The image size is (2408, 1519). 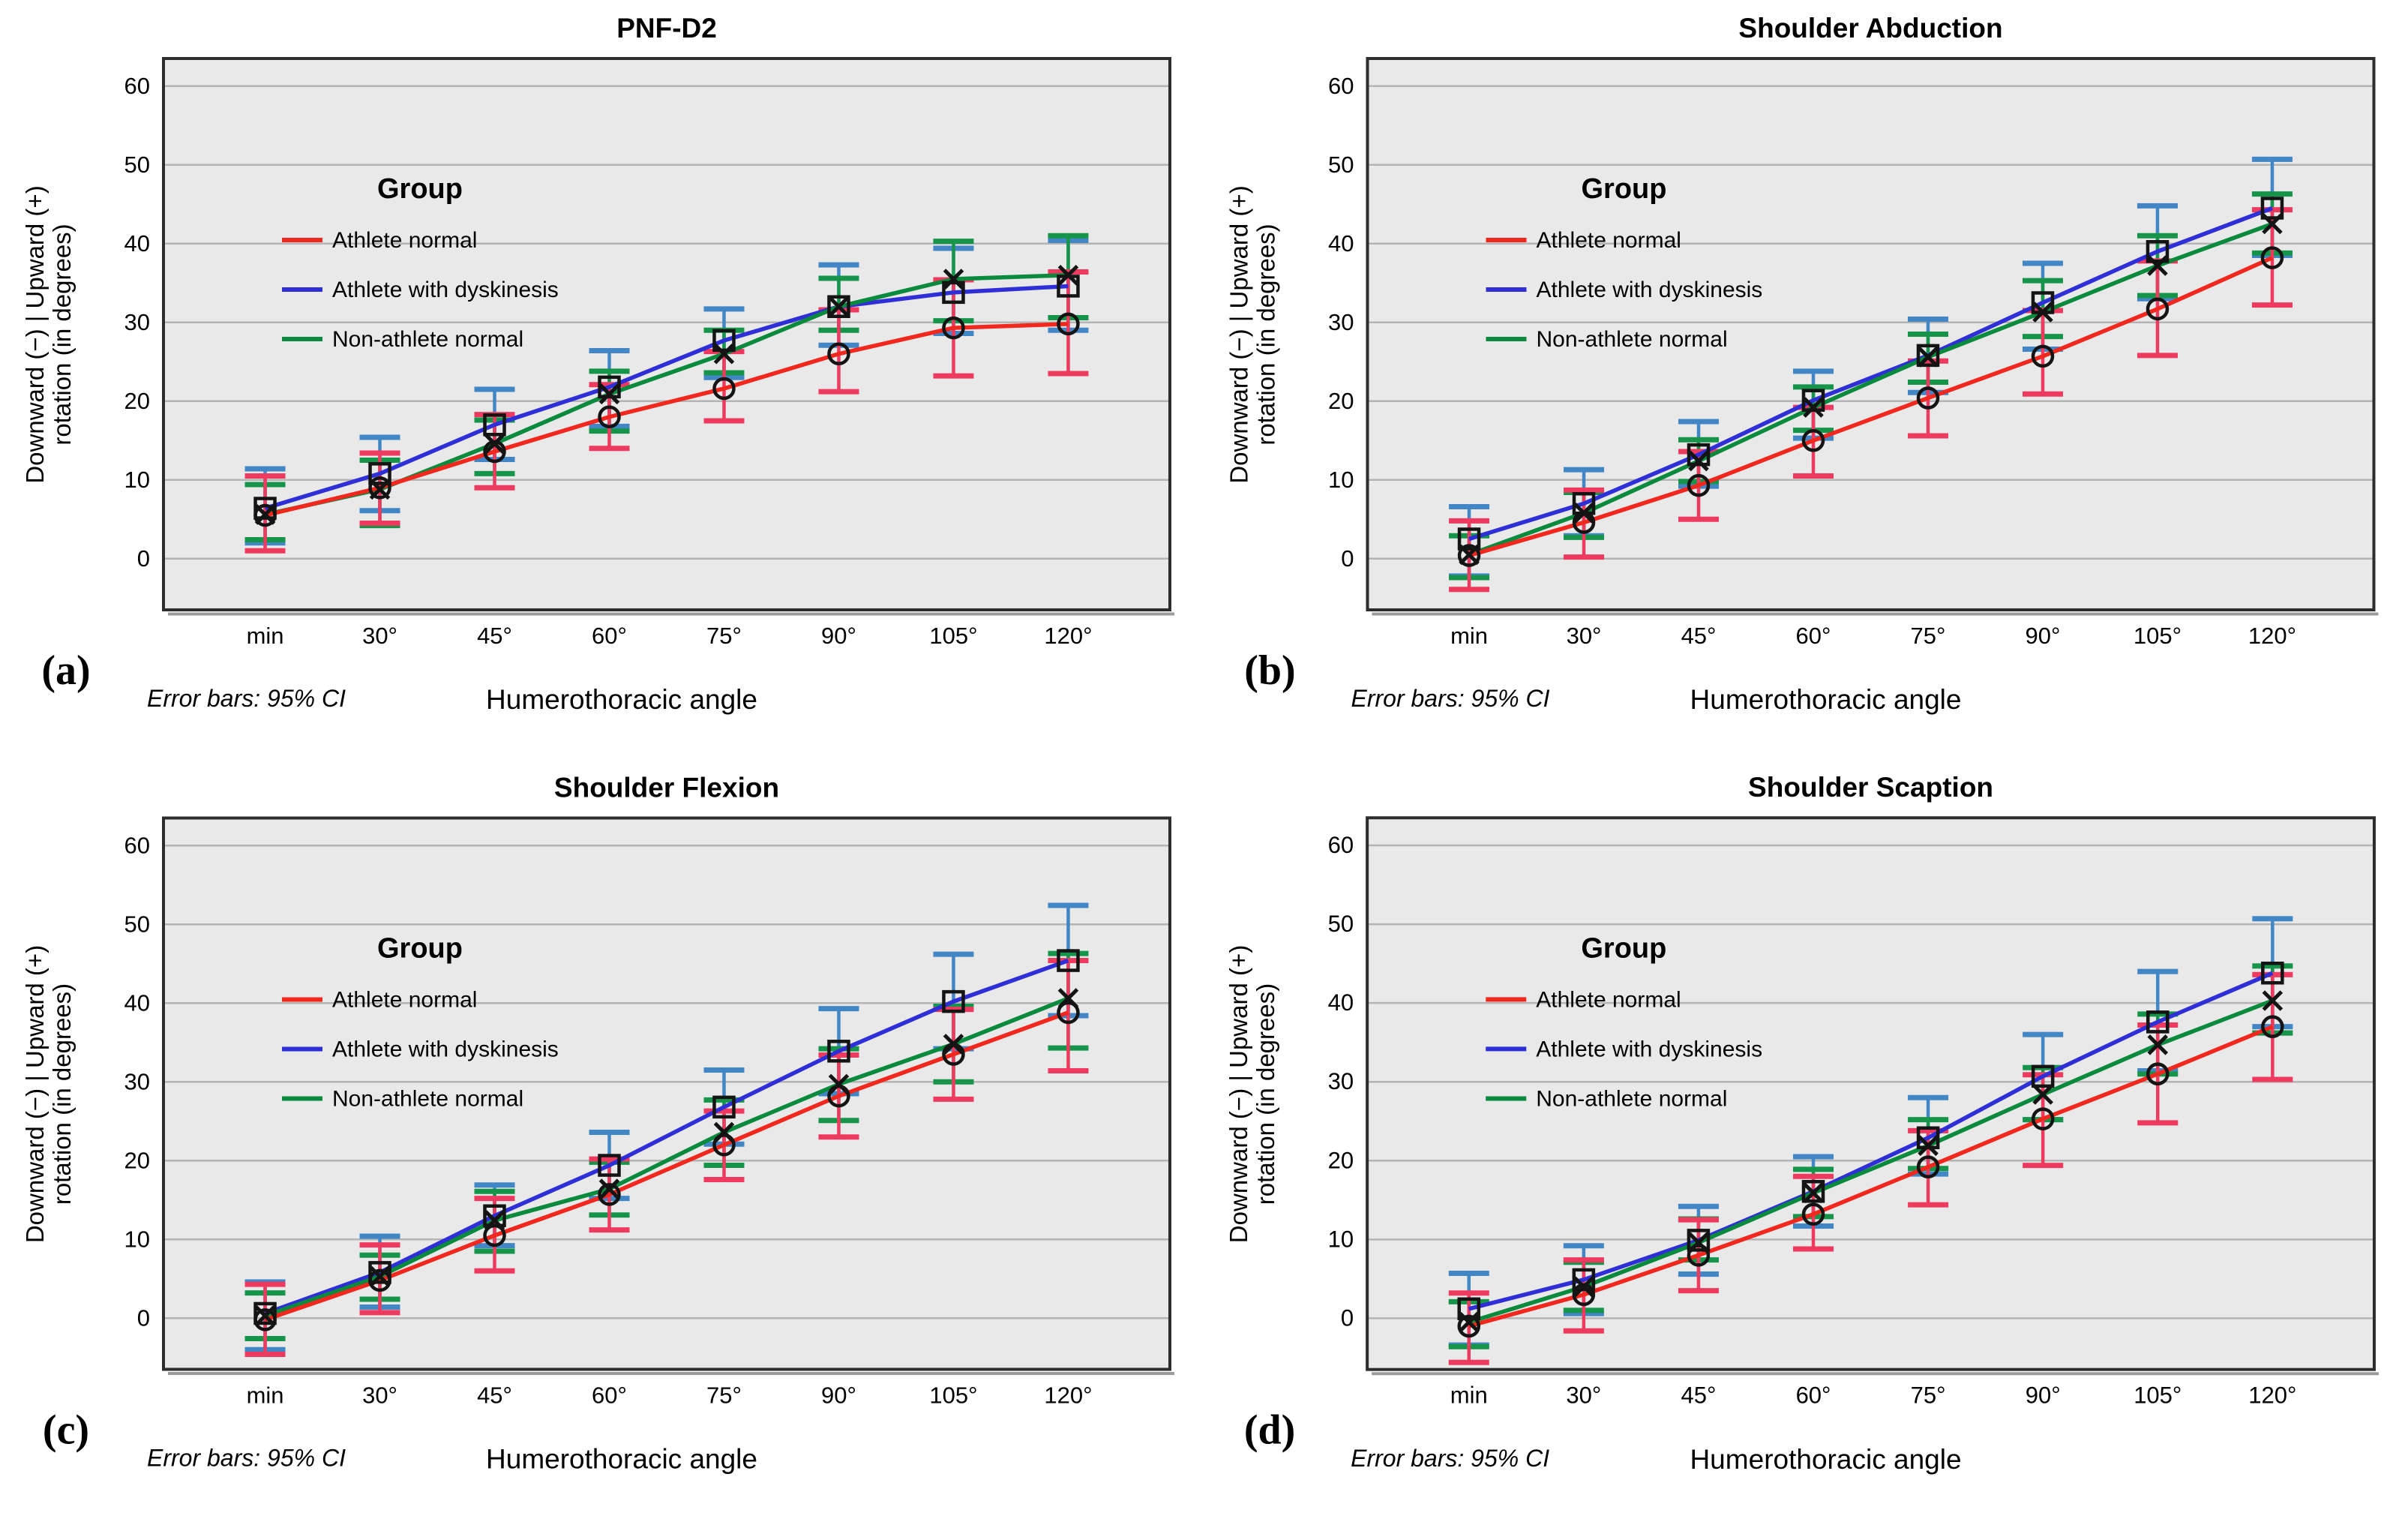 I want to click on y-tick-labels: 0 10 20 30 40 50 60, so click(x=137, y=1081).